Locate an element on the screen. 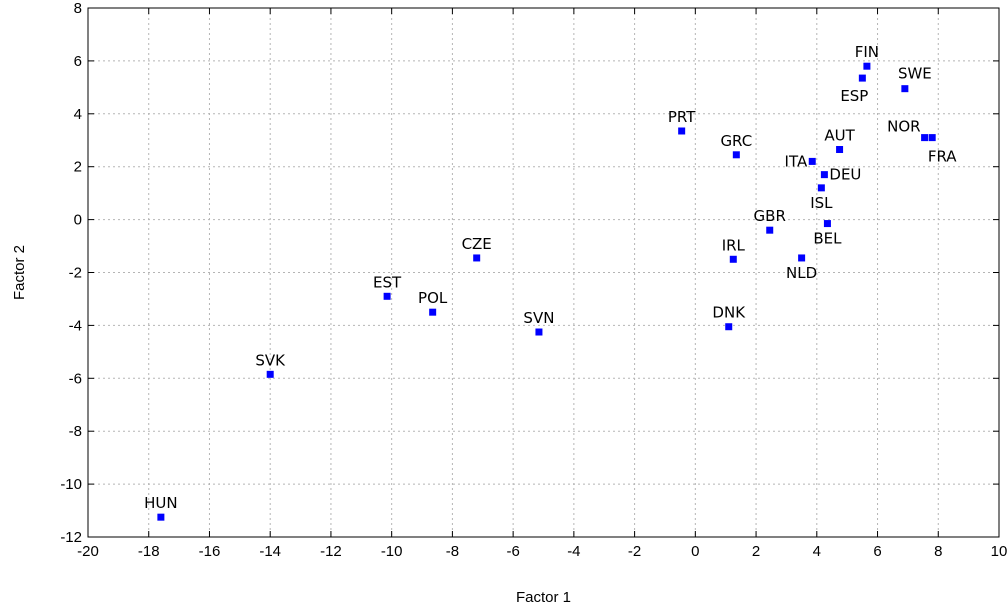 This screenshot has width=1007, height=609. data-point-svn is located at coordinates (539, 332).